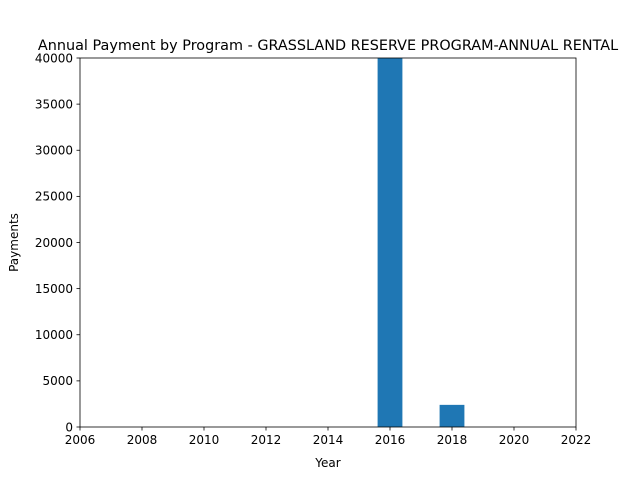 The image size is (640, 480). I want to click on y-tick-label: 20000, so click(54, 243).